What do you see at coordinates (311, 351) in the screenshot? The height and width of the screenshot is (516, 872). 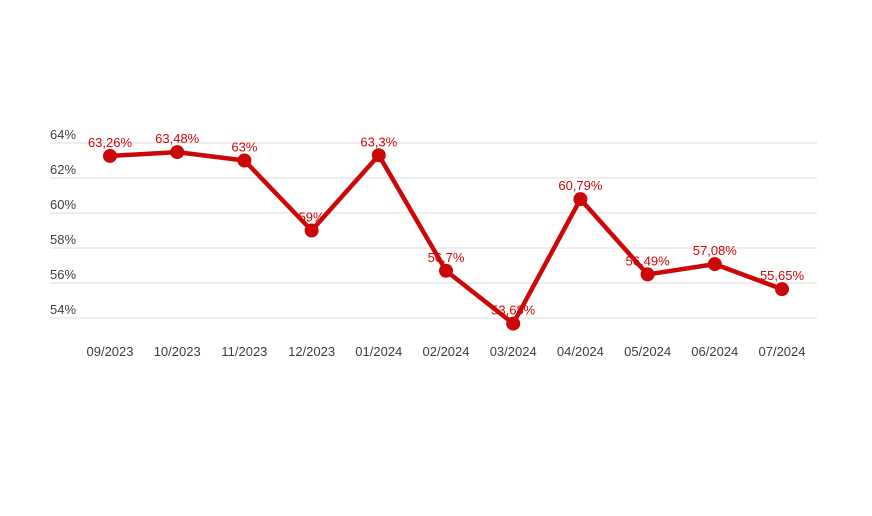 I see `x-tick-label: 12/2023` at bounding box center [311, 351].